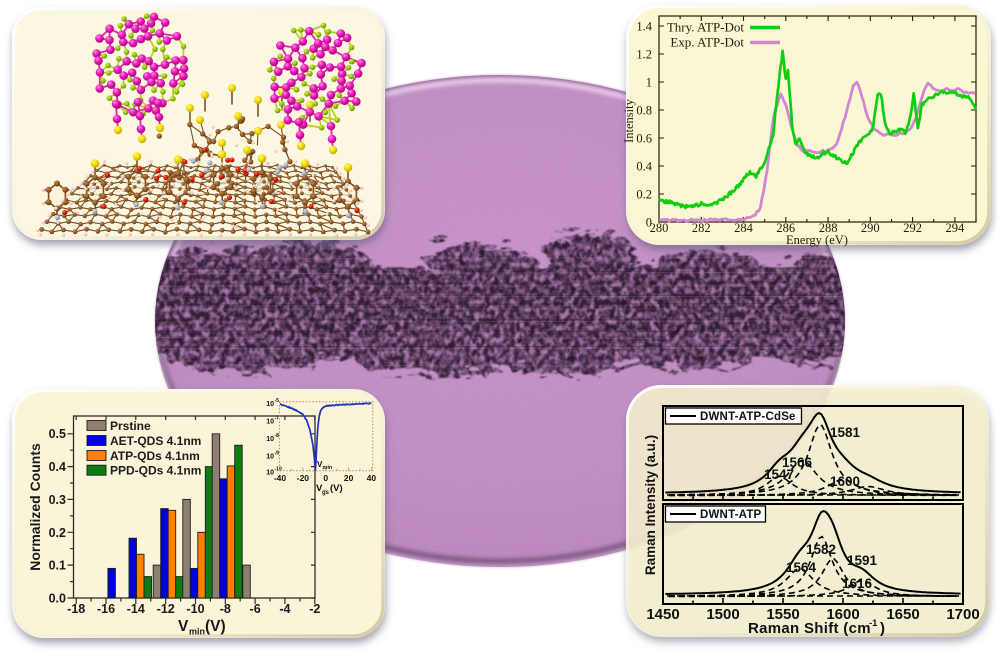 The width and height of the screenshot is (997, 654). Describe the element at coordinates (644, 139) in the screenshot. I see `svg-text: 0.6` at that location.